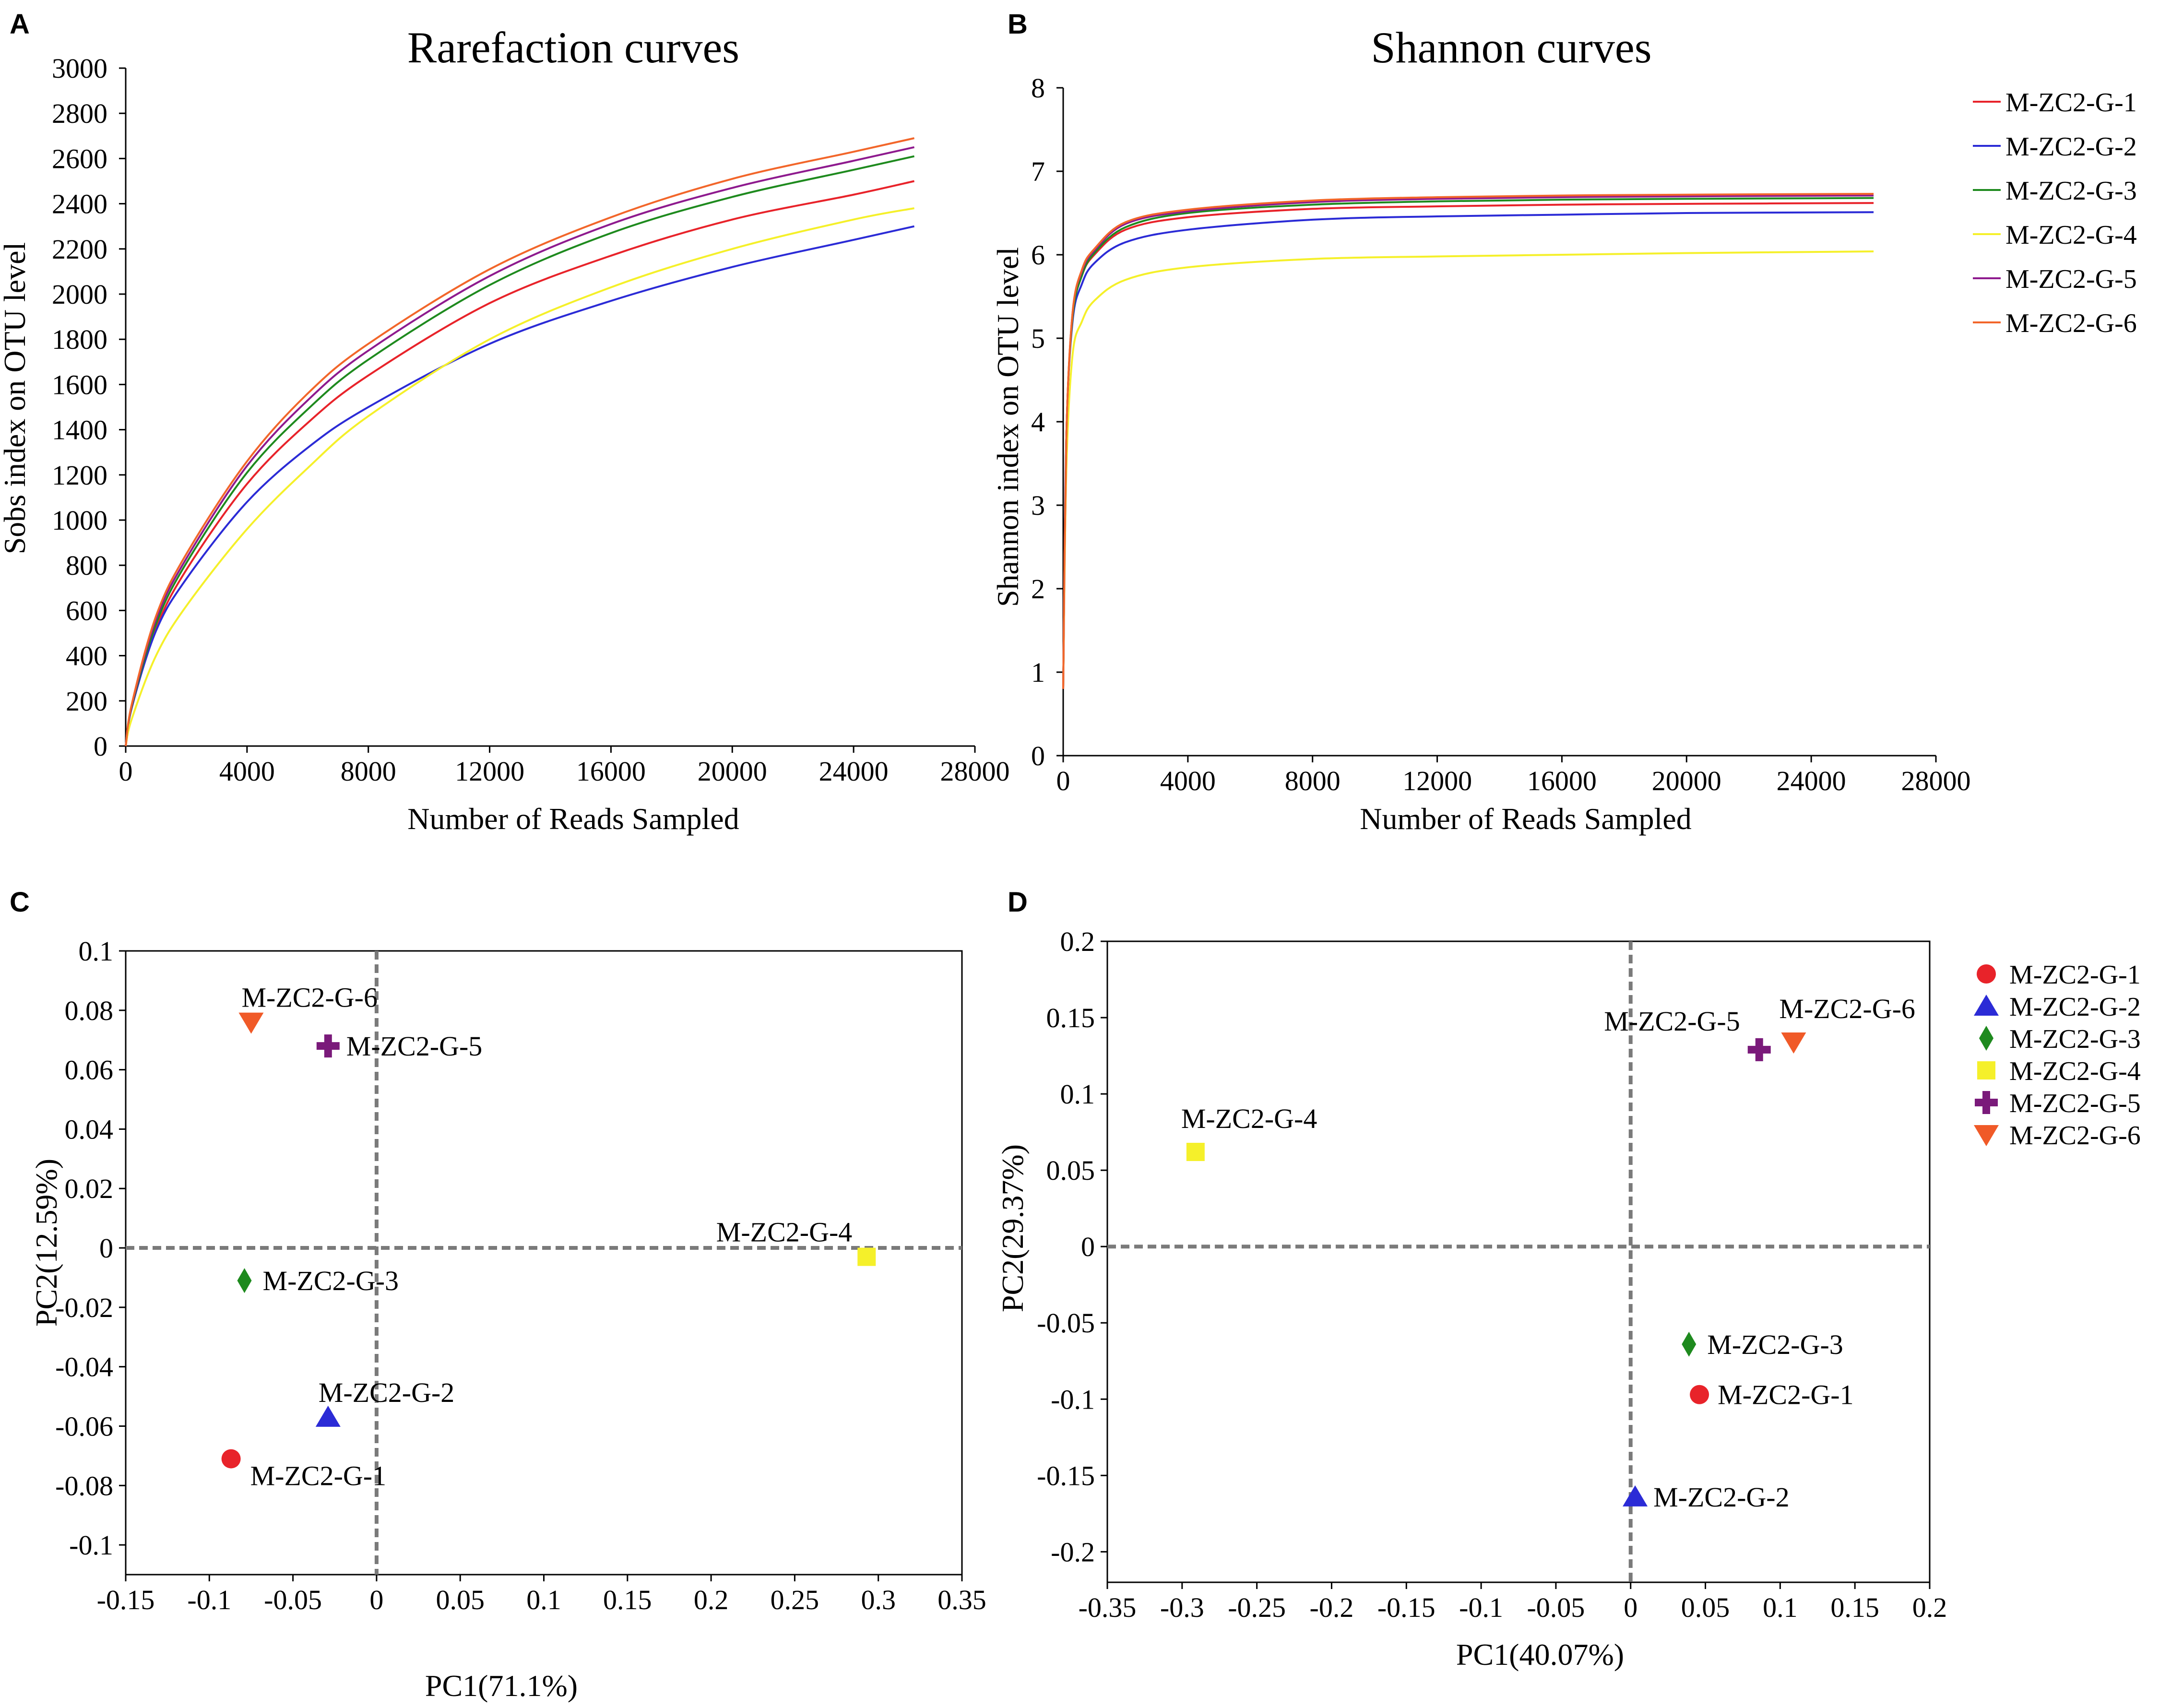 The image size is (2183, 1708). Describe the element at coordinates (89, 1011) in the screenshot. I see `y-tick-label: 0.08` at that location.